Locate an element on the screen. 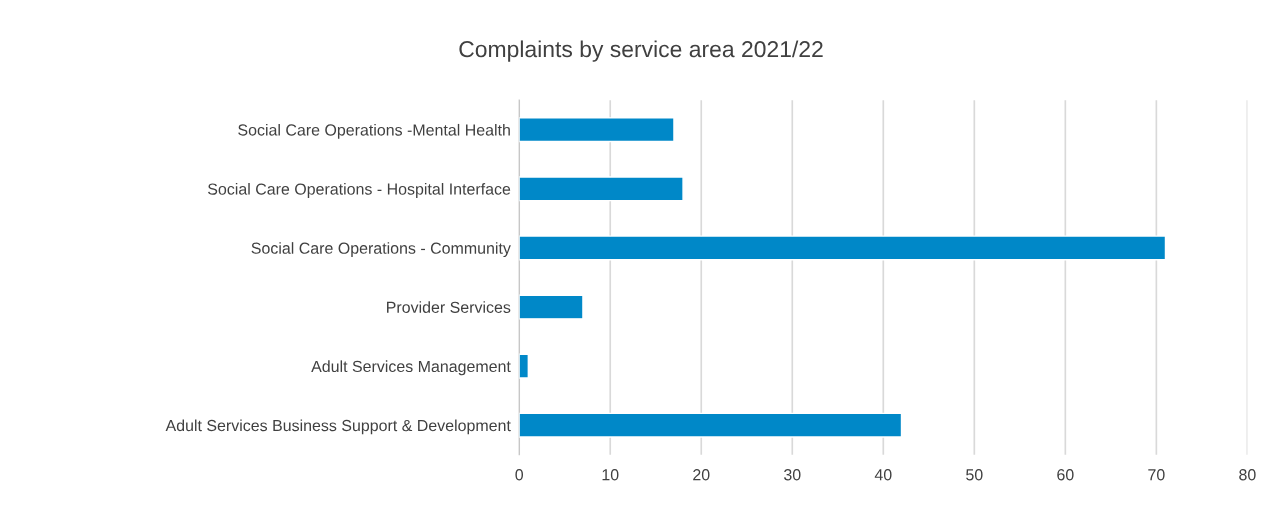  x-tick-label: 80 is located at coordinates (1247, 475).